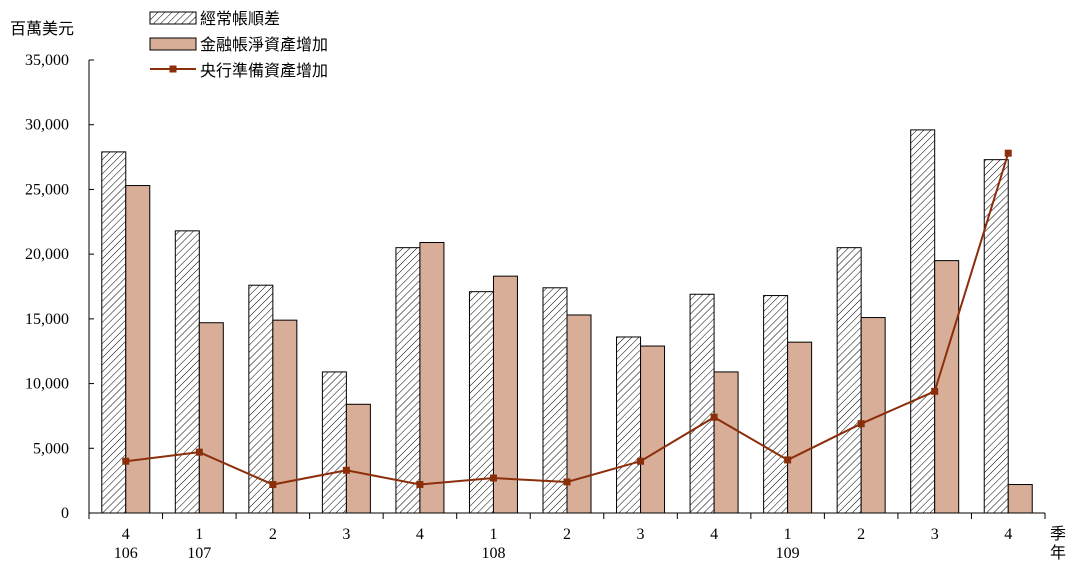 Image resolution: width=1069 pixels, height=562 pixels. I want to click on legend-label-financial-account: 金融帳淨資產增加, so click(264, 45).